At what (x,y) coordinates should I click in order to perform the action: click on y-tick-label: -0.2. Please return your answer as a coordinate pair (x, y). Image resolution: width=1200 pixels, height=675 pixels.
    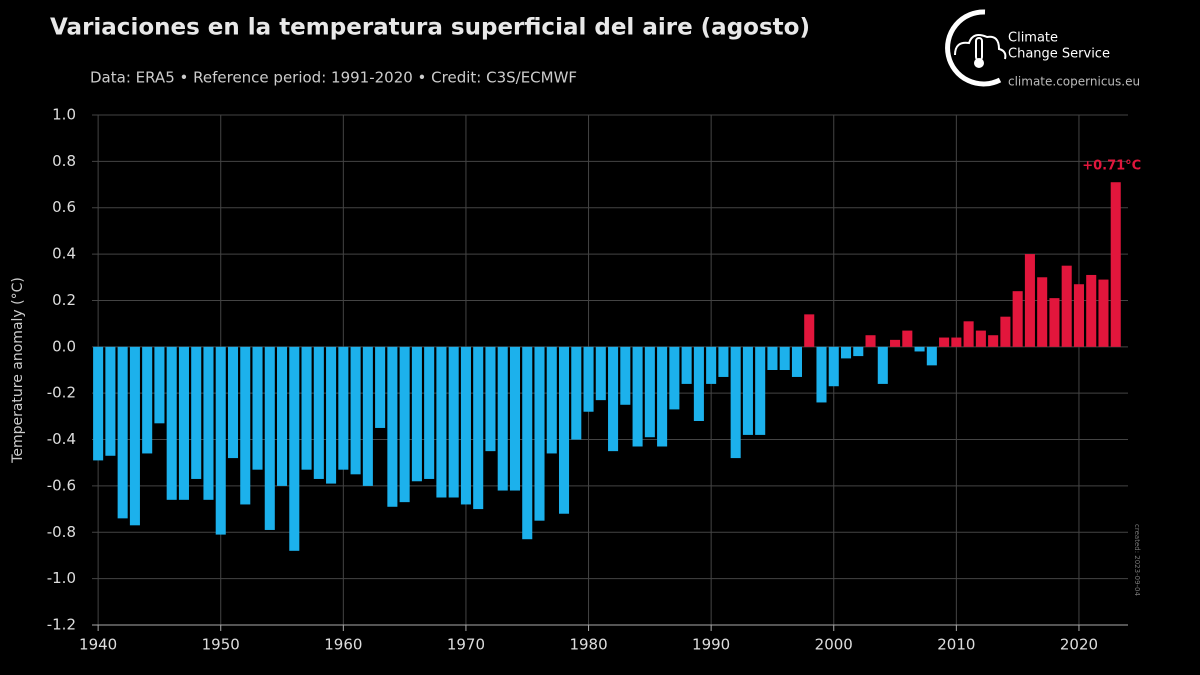
    Looking at the image, I should click on (61, 393).